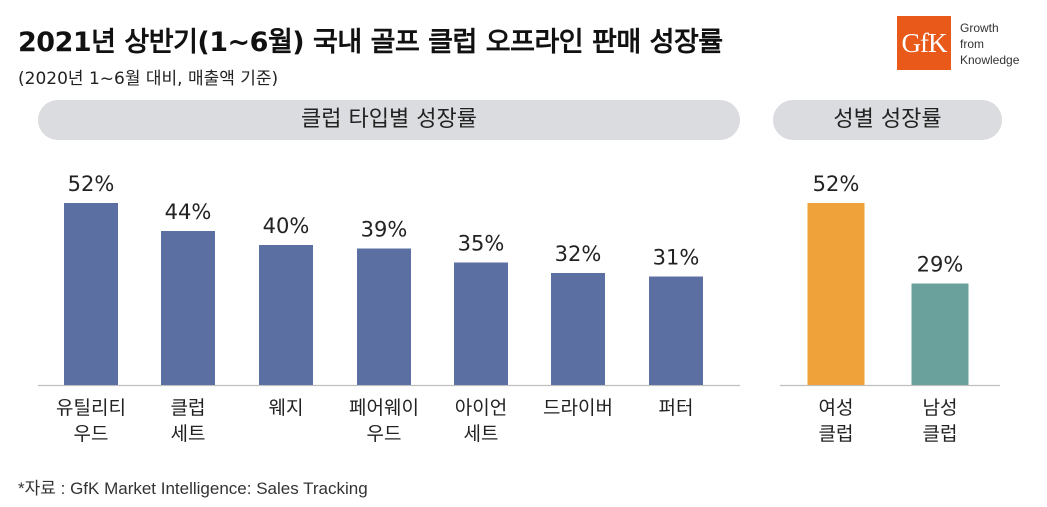 The height and width of the screenshot is (507, 1047). Describe the element at coordinates (91, 421) in the screenshot. I see `club-category-label-0: 유틸리티 우드` at that location.